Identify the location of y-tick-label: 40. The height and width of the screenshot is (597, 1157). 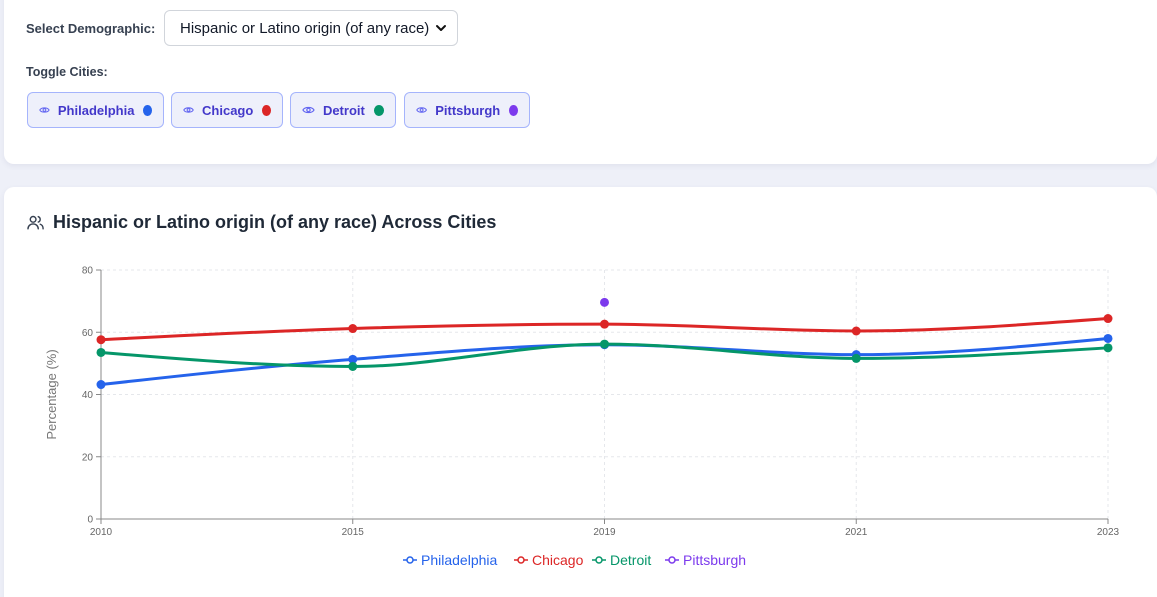
(88, 395).